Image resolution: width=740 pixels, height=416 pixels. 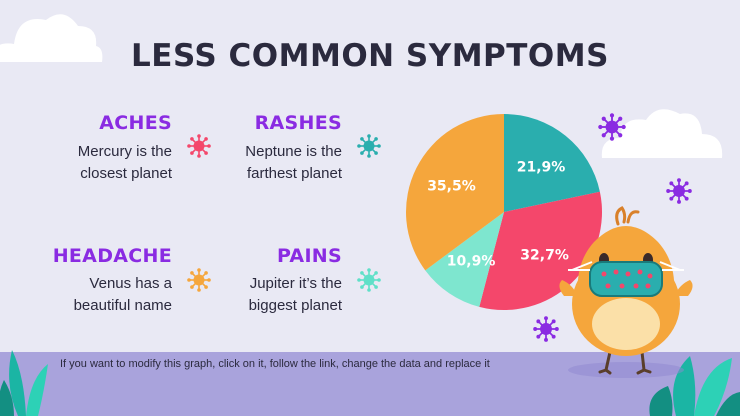 I want to click on symptom-desc-line: Mercury is the, so click(x=124, y=151).